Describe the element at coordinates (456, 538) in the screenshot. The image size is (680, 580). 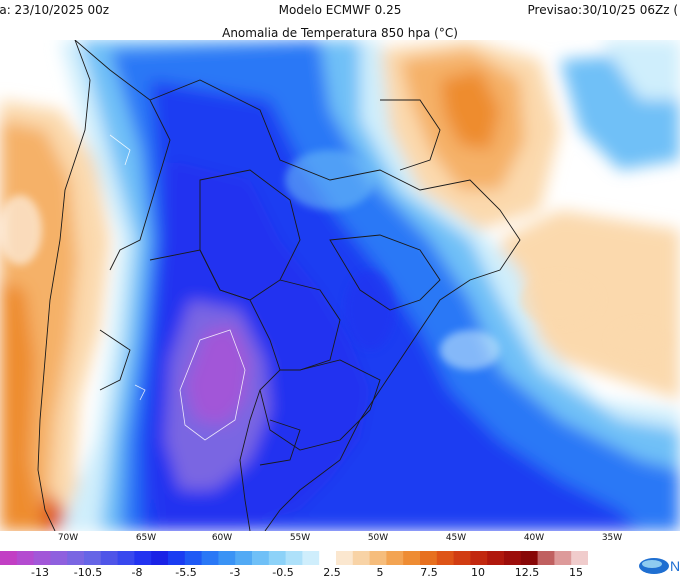
I see `longitude-label: 45W` at that location.